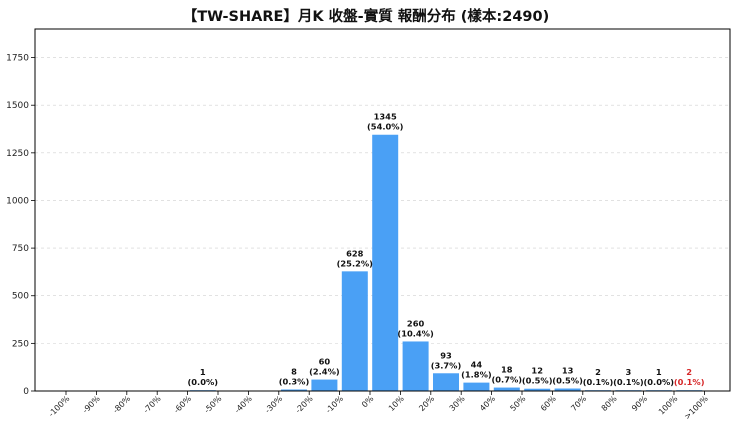  I want to click on x-tick-label: >100%, so click(697, 408).